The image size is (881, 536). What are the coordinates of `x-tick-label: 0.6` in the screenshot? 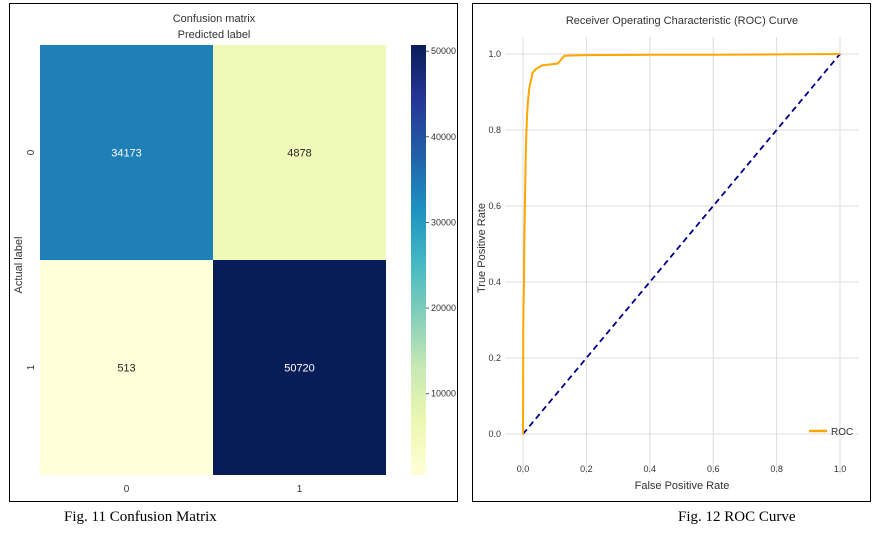 It's located at (713, 469).